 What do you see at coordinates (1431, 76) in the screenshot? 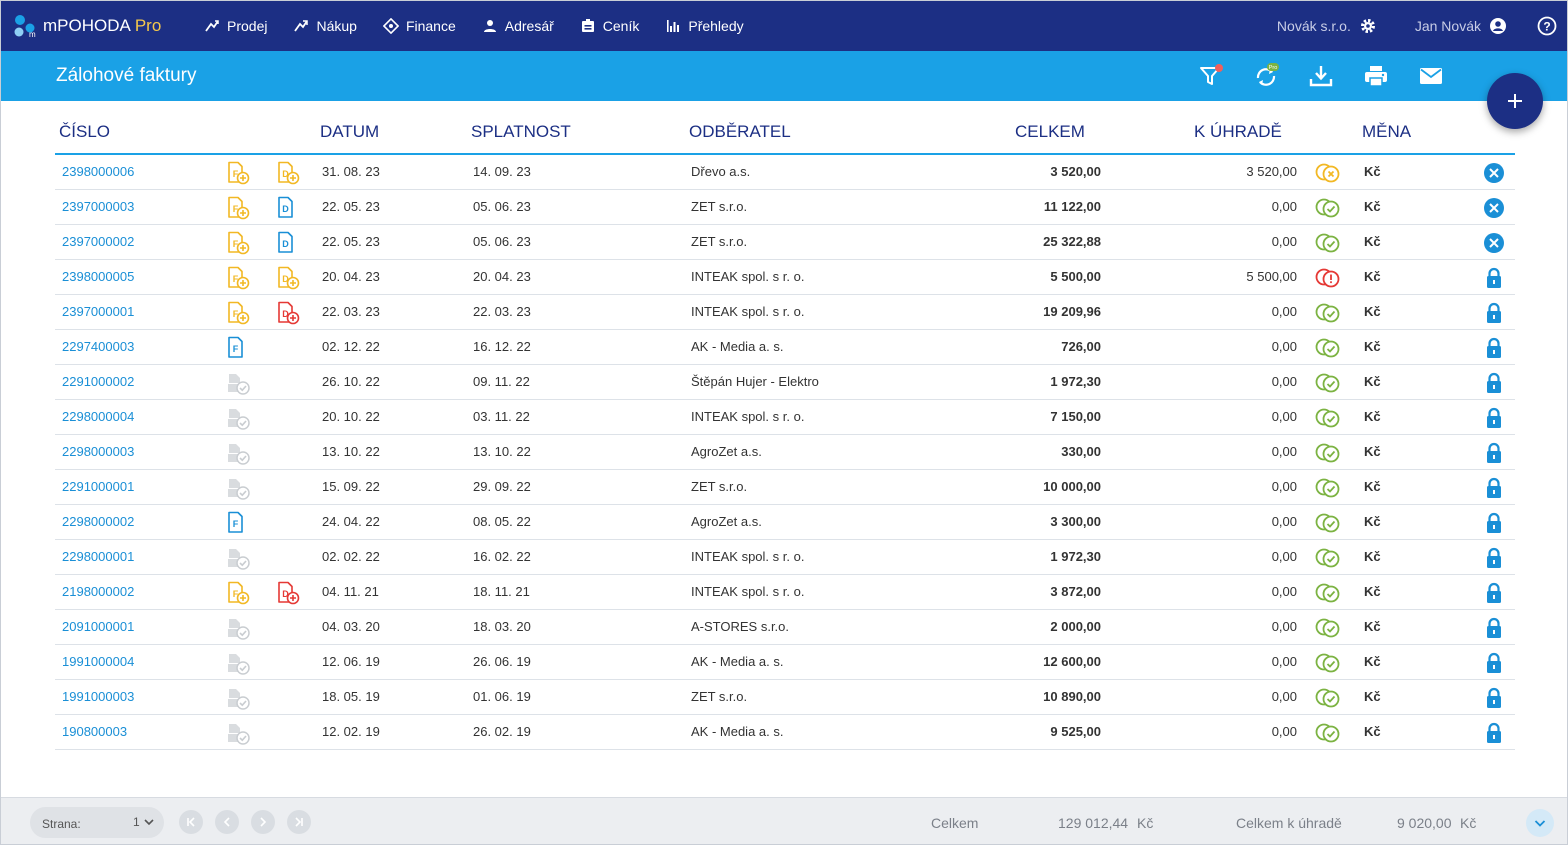
I see `mail-button` at bounding box center [1431, 76].